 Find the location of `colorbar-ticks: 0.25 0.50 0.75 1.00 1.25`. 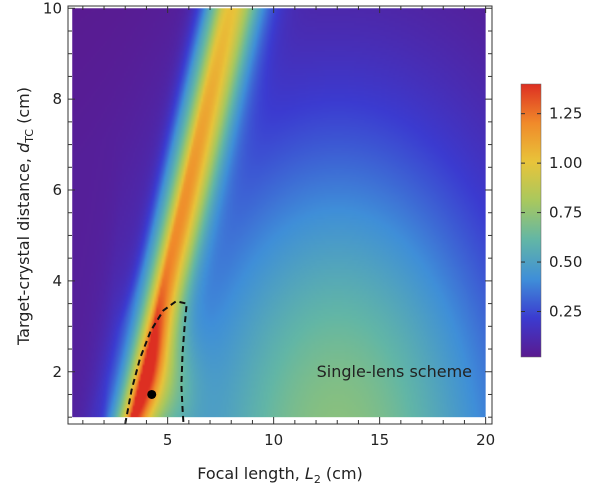

colorbar-ticks: 0.25 0.50 0.75 1.00 1.25 is located at coordinates (551, 213).